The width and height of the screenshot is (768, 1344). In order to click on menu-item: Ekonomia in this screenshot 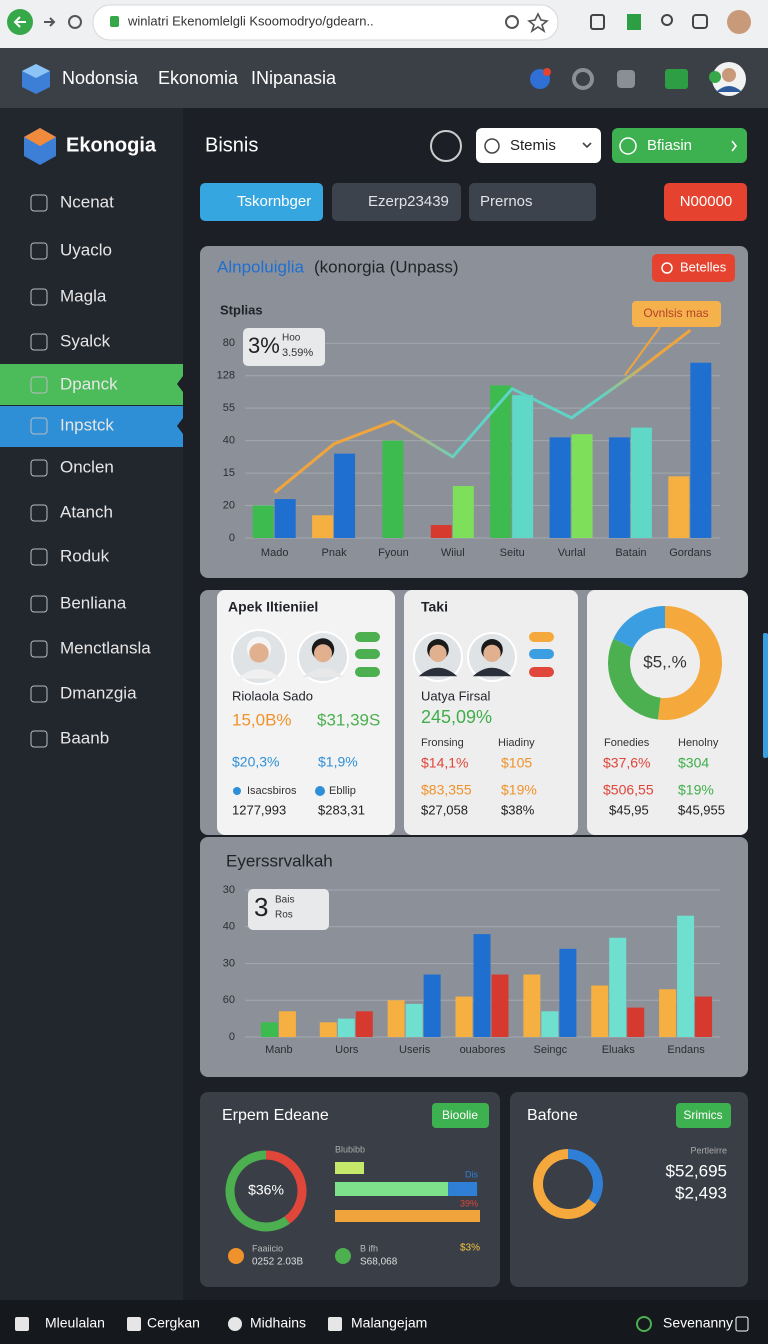, I will do `click(198, 78)`.